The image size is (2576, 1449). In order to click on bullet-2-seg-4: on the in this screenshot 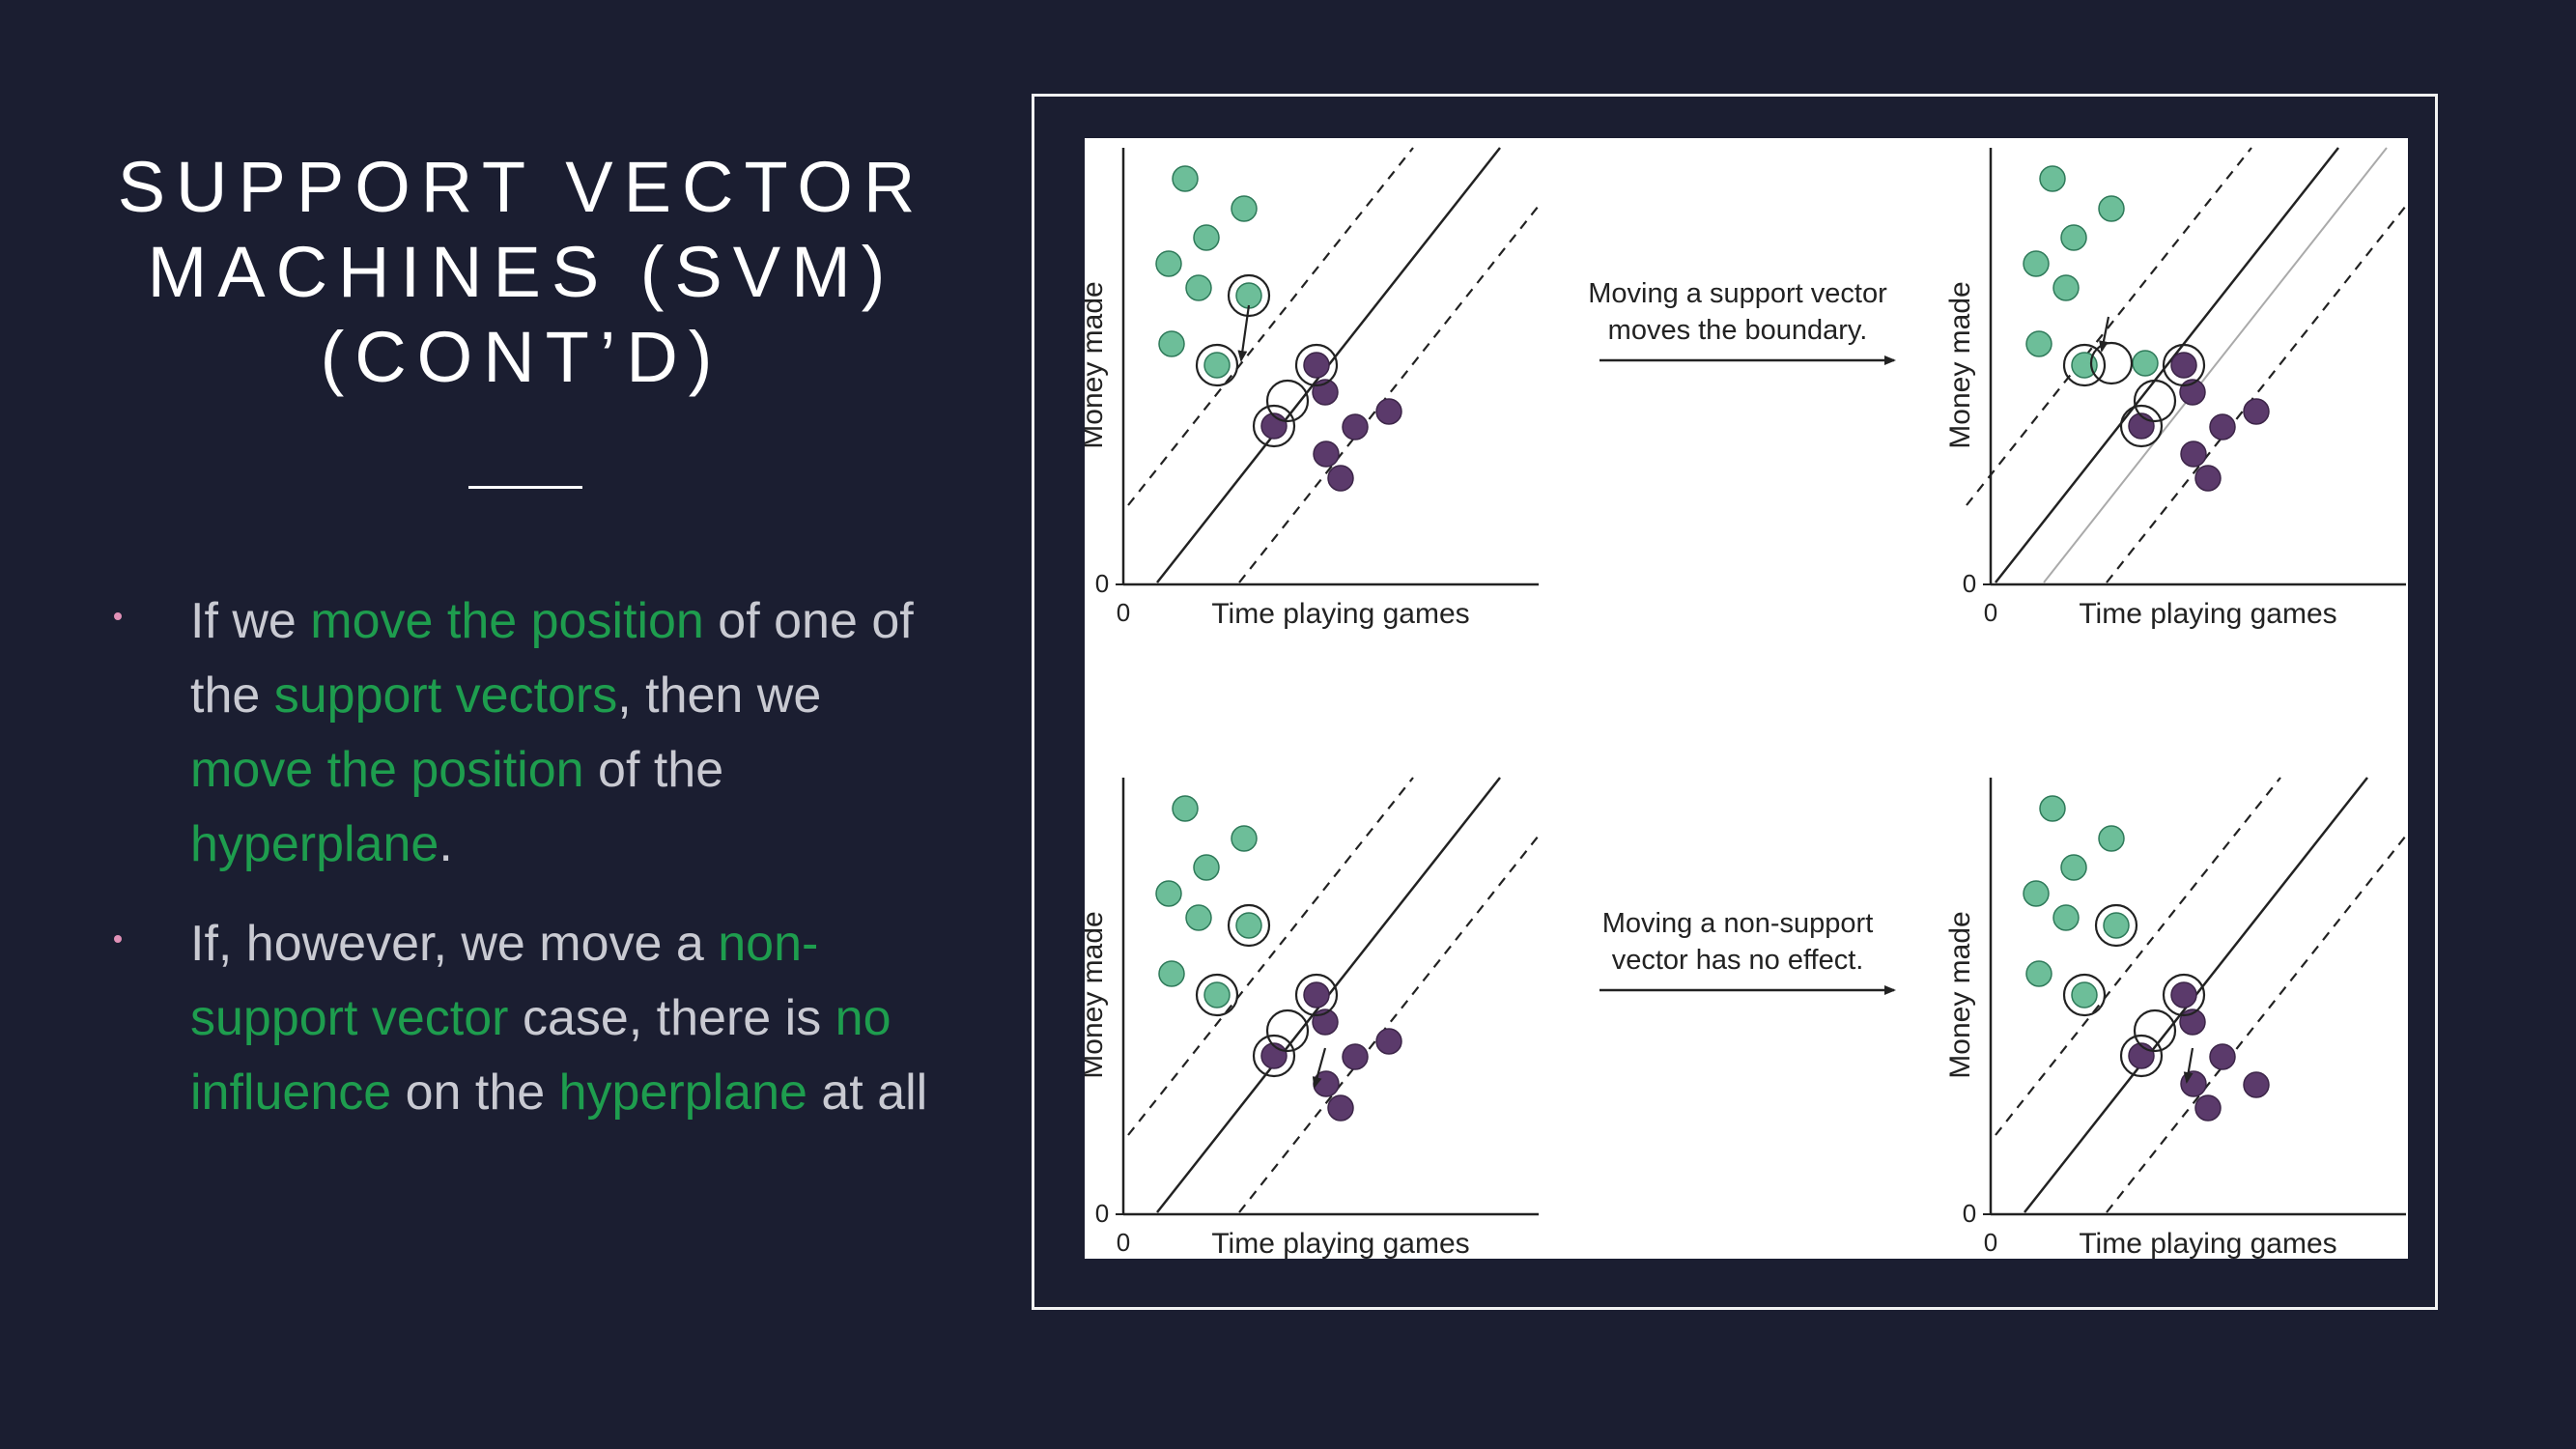, I will do `click(475, 1093)`.